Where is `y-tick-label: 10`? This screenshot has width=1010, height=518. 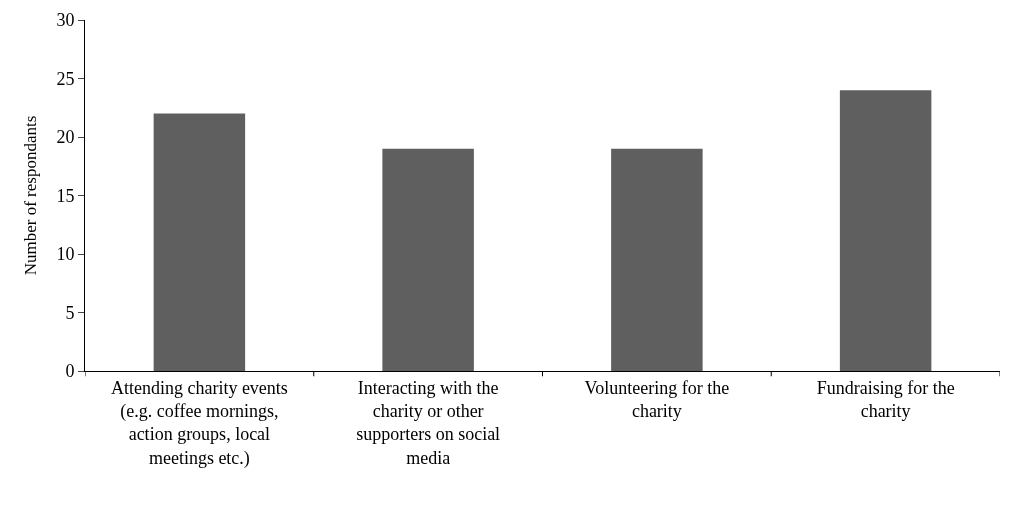
y-tick-label: 10 is located at coordinates (65, 254).